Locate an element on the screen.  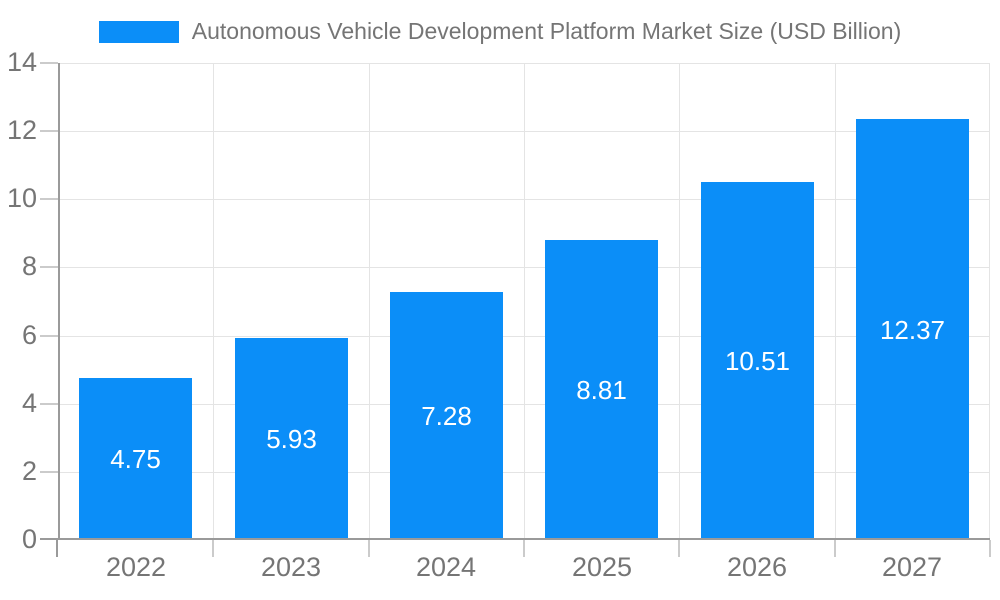
y-axis-label: 4 is located at coordinates (29, 403).